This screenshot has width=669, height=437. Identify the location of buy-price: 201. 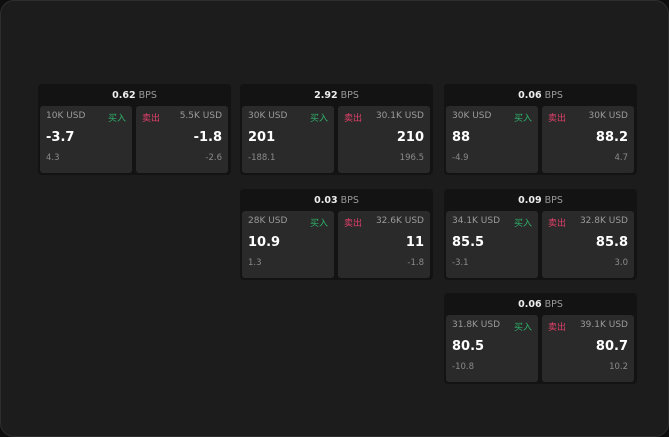
(262, 137).